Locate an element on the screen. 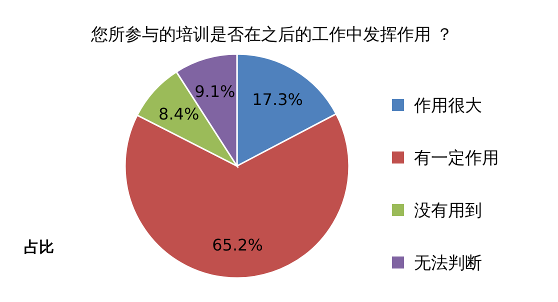 The width and height of the screenshot is (558, 302). text: 占比 is located at coordinates (39, 247).